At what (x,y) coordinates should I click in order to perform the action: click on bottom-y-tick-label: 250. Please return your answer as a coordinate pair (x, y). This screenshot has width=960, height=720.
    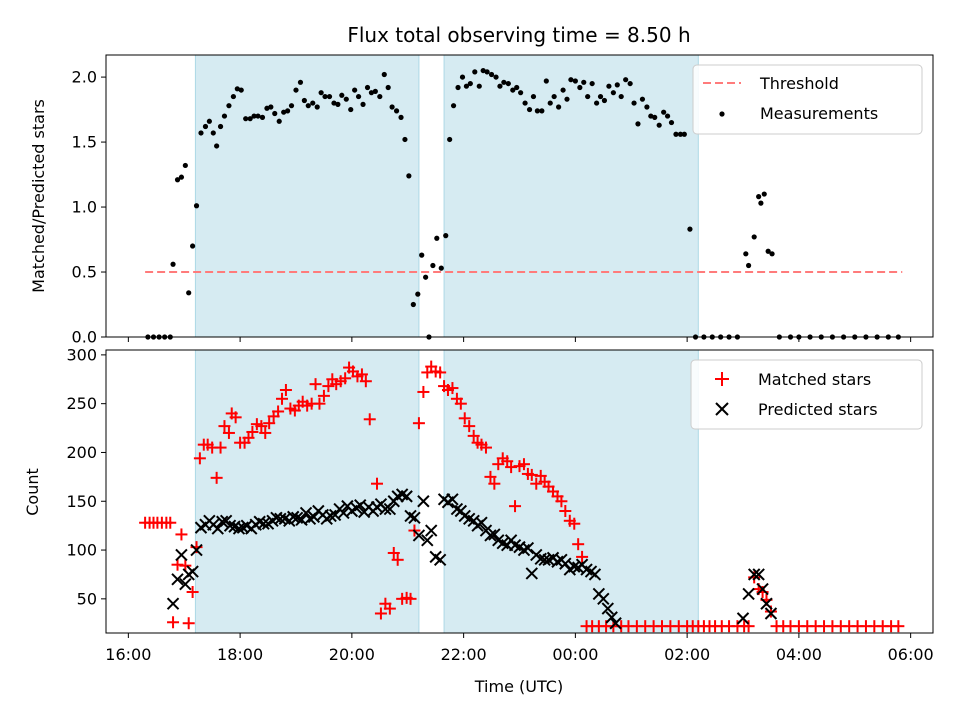
    Looking at the image, I should click on (81, 403).